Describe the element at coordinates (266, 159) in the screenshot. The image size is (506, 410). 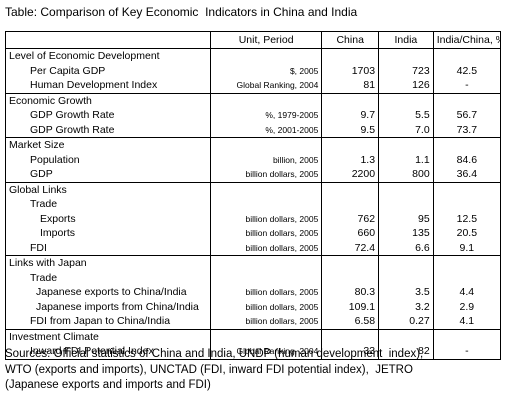
I see `unit-cell: billion, 2005` at that location.